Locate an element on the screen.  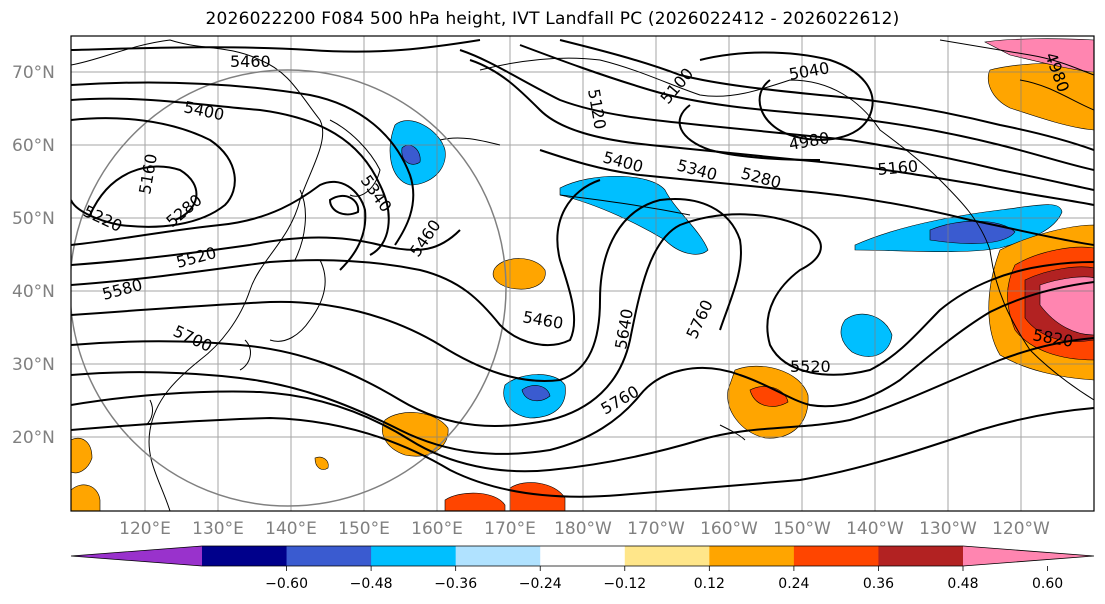
colorbar-outline is located at coordinates (582, 556).